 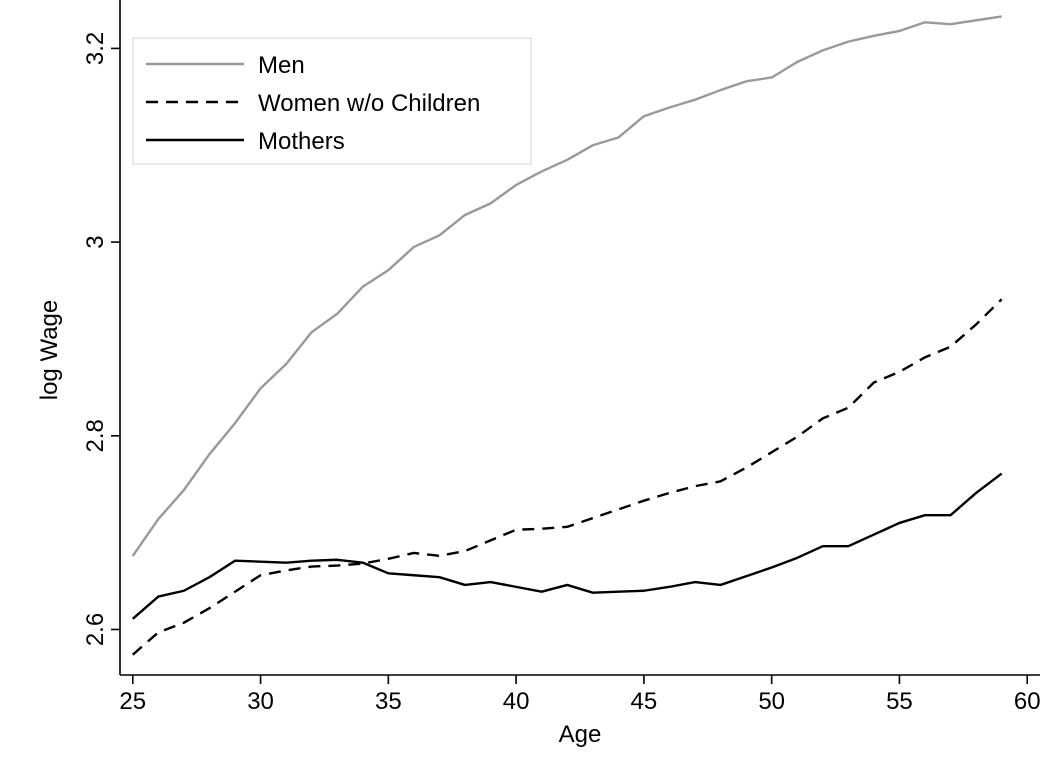 What do you see at coordinates (516, 701) in the screenshot?
I see `x-tick-label: 40` at bounding box center [516, 701].